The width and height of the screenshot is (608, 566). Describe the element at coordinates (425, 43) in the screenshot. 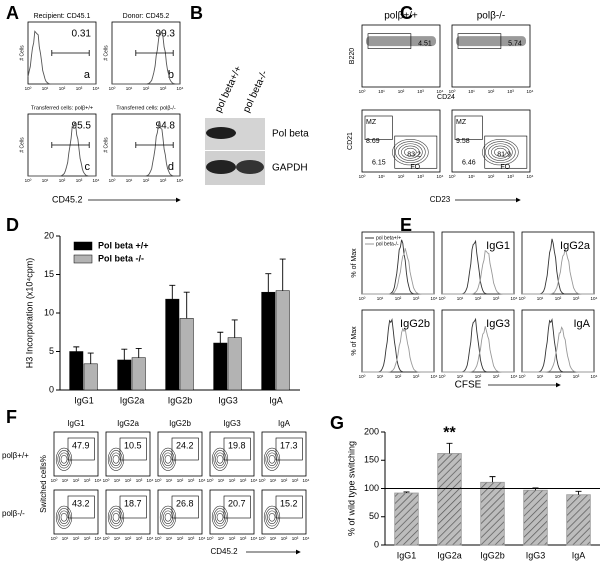

I see `gate-value: 4.51` at that location.